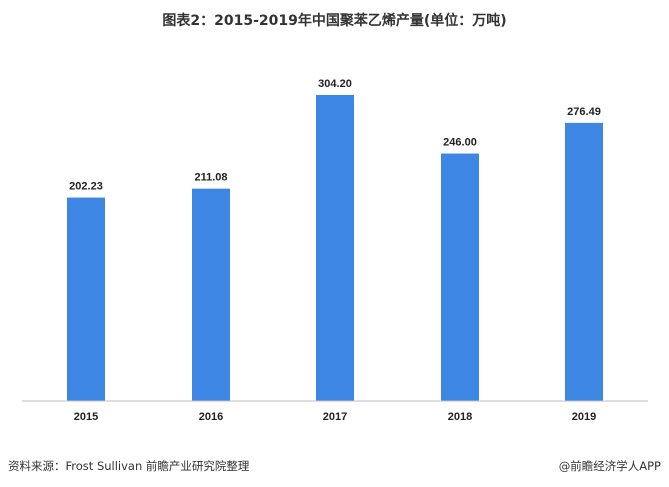 This screenshot has width=669, height=487. What do you see at coordinates (584, 112) in the screenshot?
I see `bar-value-label-2019: 276.49` at bounding box center [584, 112].